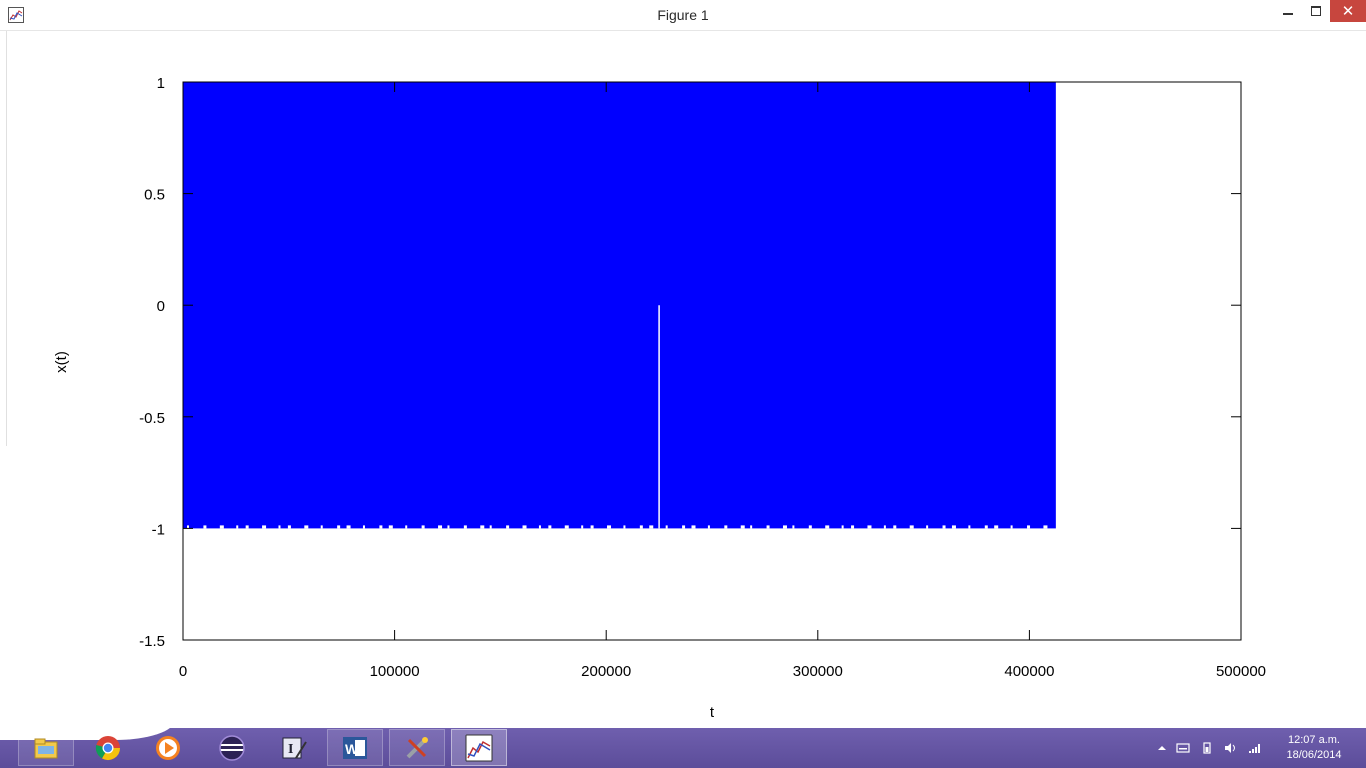  Describe the element at coordinates (161, 306) in the screenshot. I see `y-tick-label: 0` at that location.